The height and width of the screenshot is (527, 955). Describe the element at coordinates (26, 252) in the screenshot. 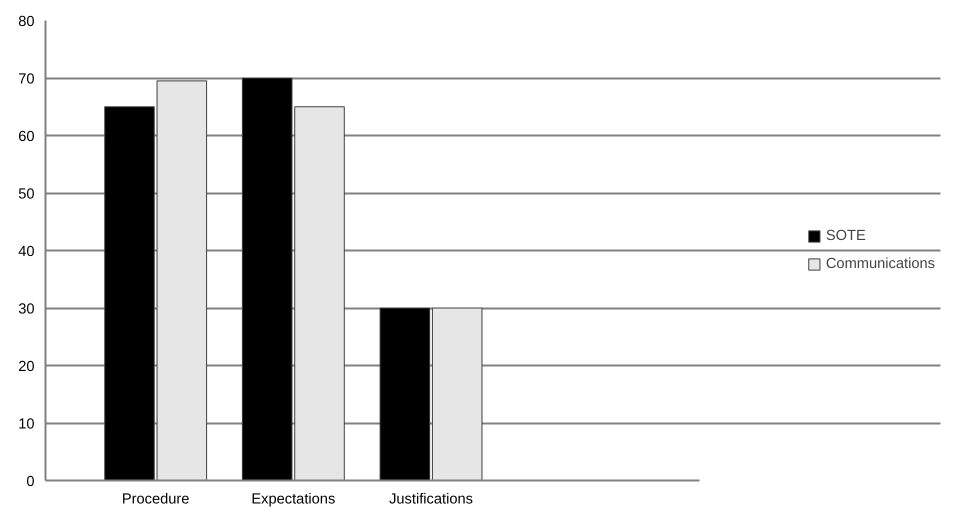

I see `y-tick-label: 40` at that location.